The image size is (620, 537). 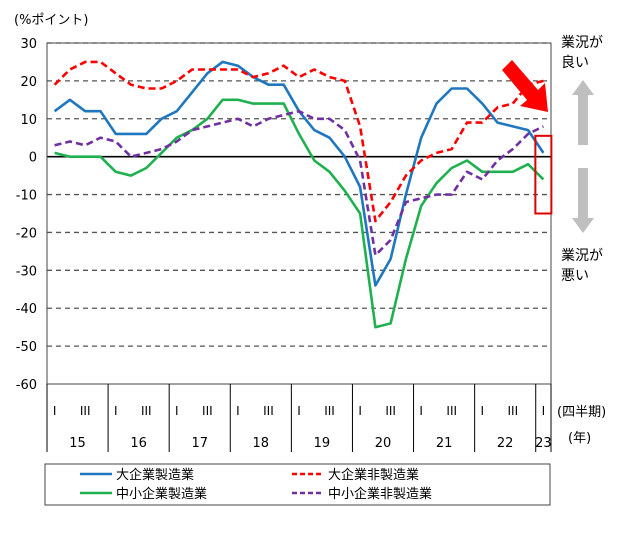 I want to click on legend-label: 大企業非製造業, so click(x=373, y=475).